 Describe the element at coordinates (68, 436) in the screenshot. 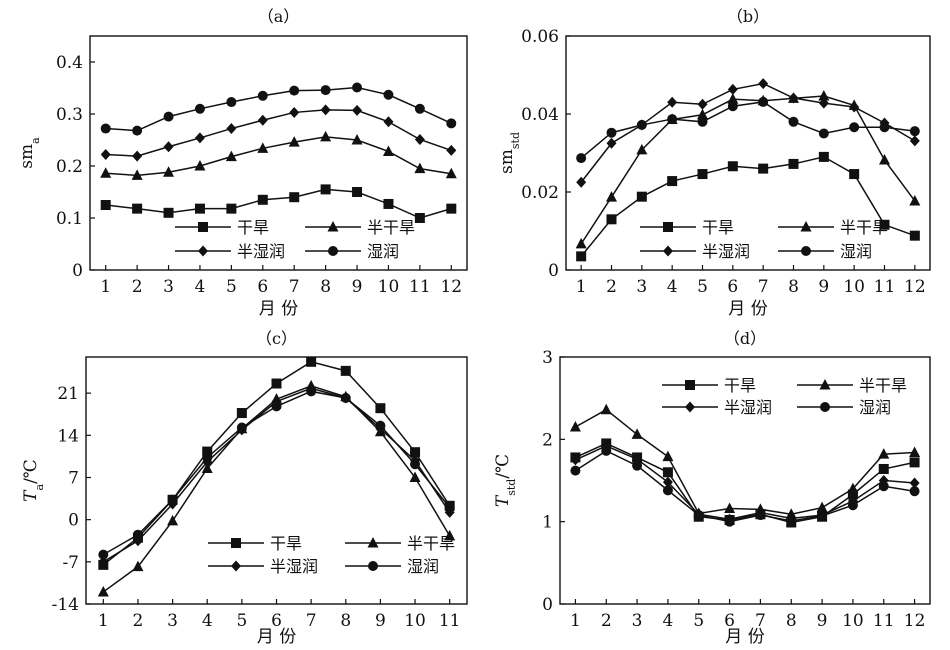

I see `y-tick-label: 14` at that location.